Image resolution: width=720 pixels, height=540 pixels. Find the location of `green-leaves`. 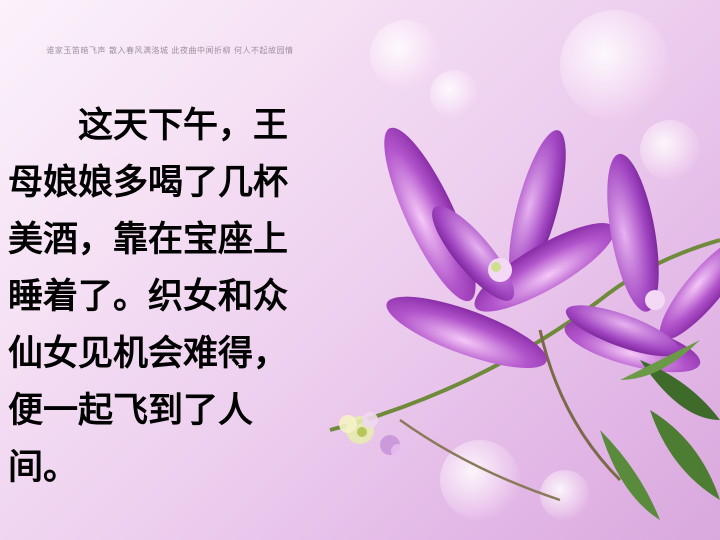

green-leaves is located at coordinates (660, 430).